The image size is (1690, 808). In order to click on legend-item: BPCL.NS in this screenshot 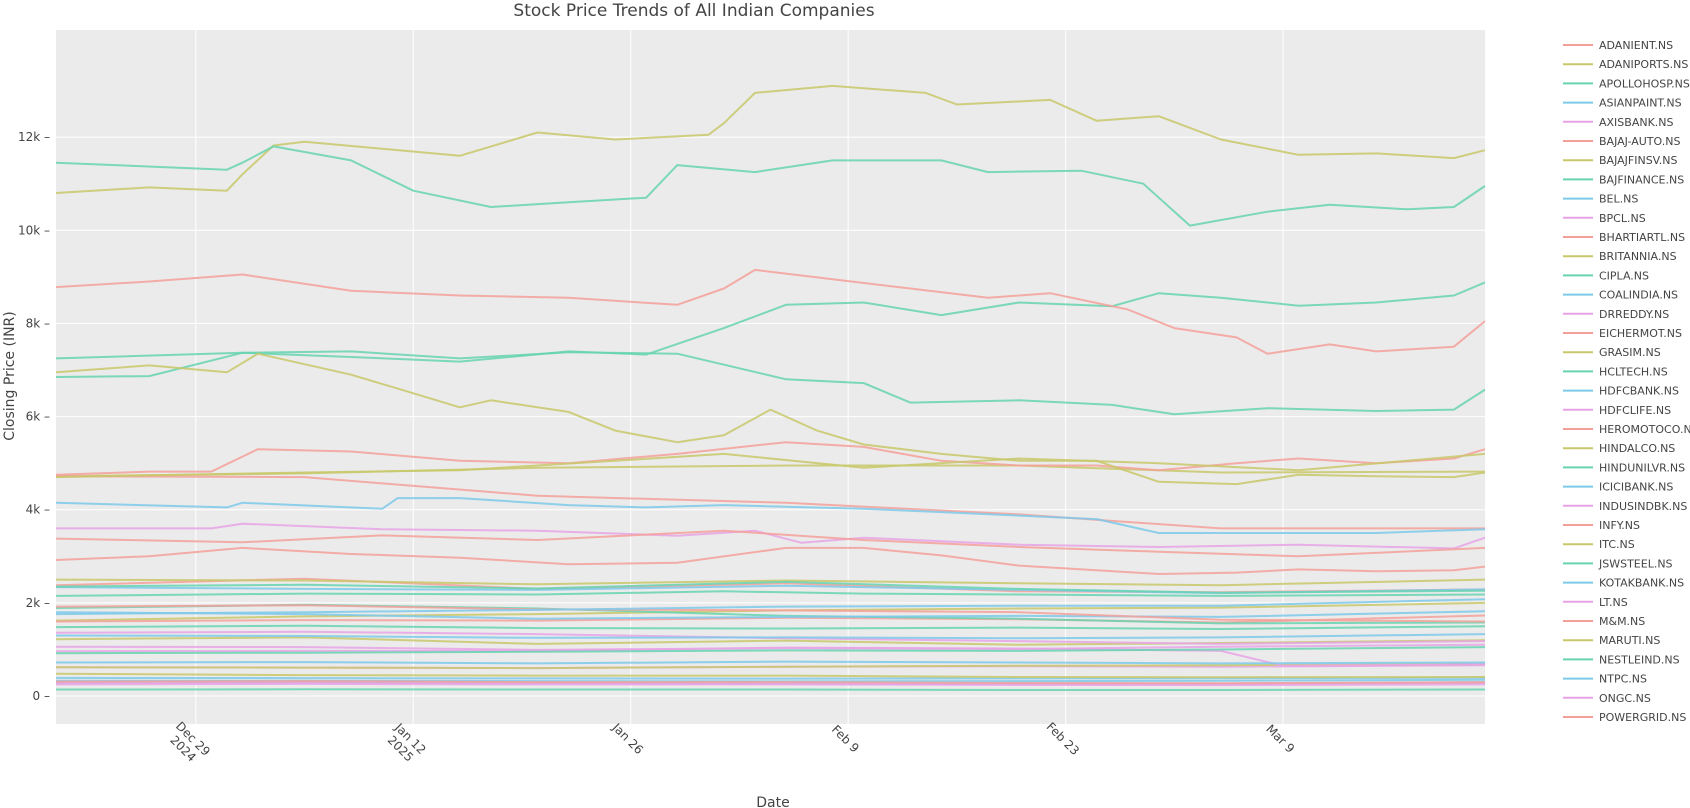, I will do `click(1604, 218)`.